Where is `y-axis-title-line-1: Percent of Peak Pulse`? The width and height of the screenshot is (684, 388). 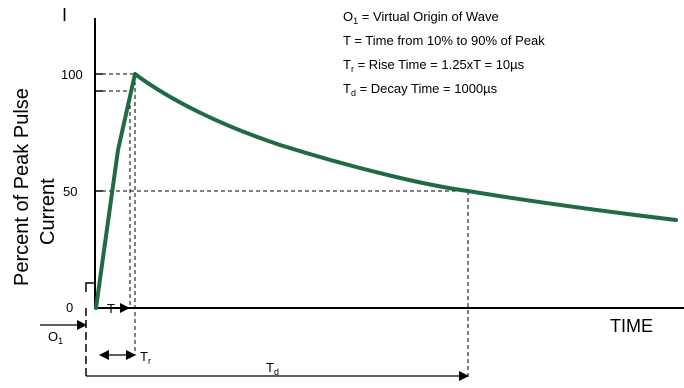 y-axis-title-line-1: Percent of Peak Pulse is located at coordinates (22, 187).